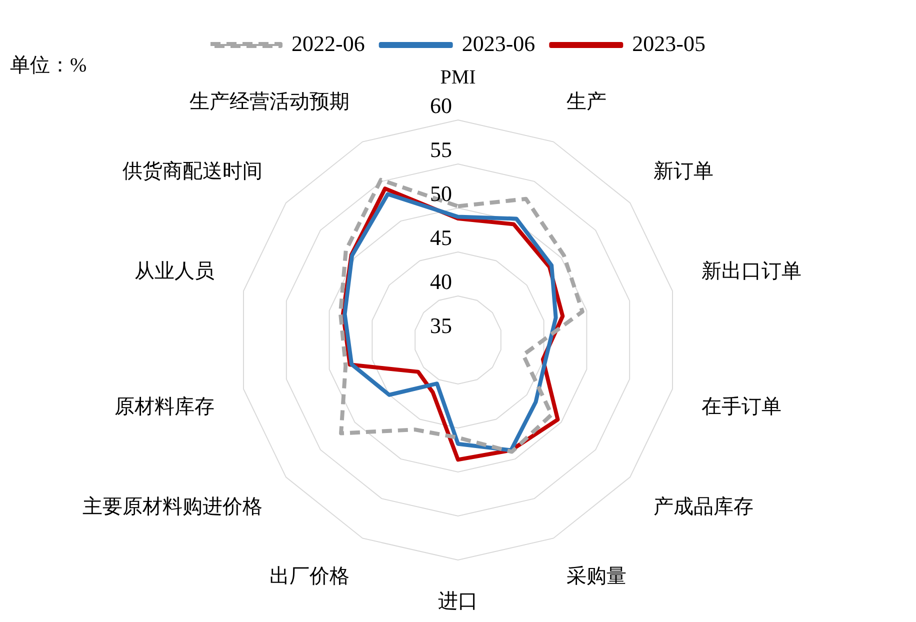 The width and height of the screenshot is (916, 622). Describe the element at coordinates (586, 102) in the screenshot. I see `spoke-label: 生产` at that location.